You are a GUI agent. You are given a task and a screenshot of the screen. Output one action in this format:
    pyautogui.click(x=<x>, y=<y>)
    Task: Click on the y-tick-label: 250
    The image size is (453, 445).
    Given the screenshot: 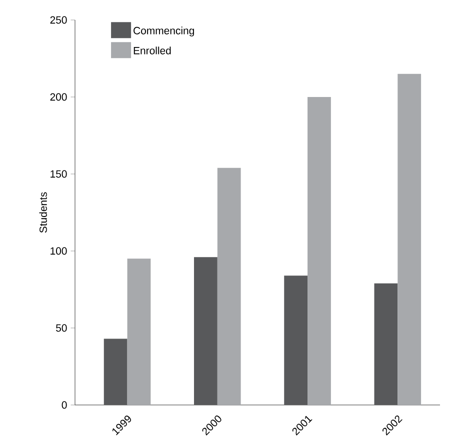 What is the action you would take?
    pyautogui.click(x=58, y=20)
    